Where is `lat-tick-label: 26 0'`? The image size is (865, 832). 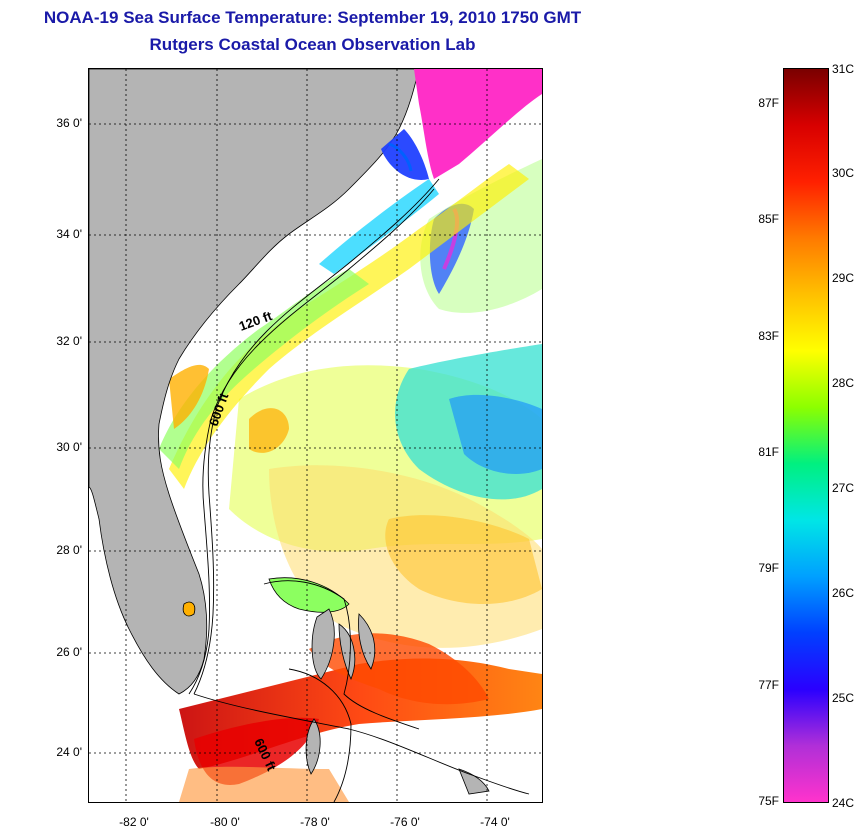 lat-tick-label: 26 0' is located at coordinates (69, 652).